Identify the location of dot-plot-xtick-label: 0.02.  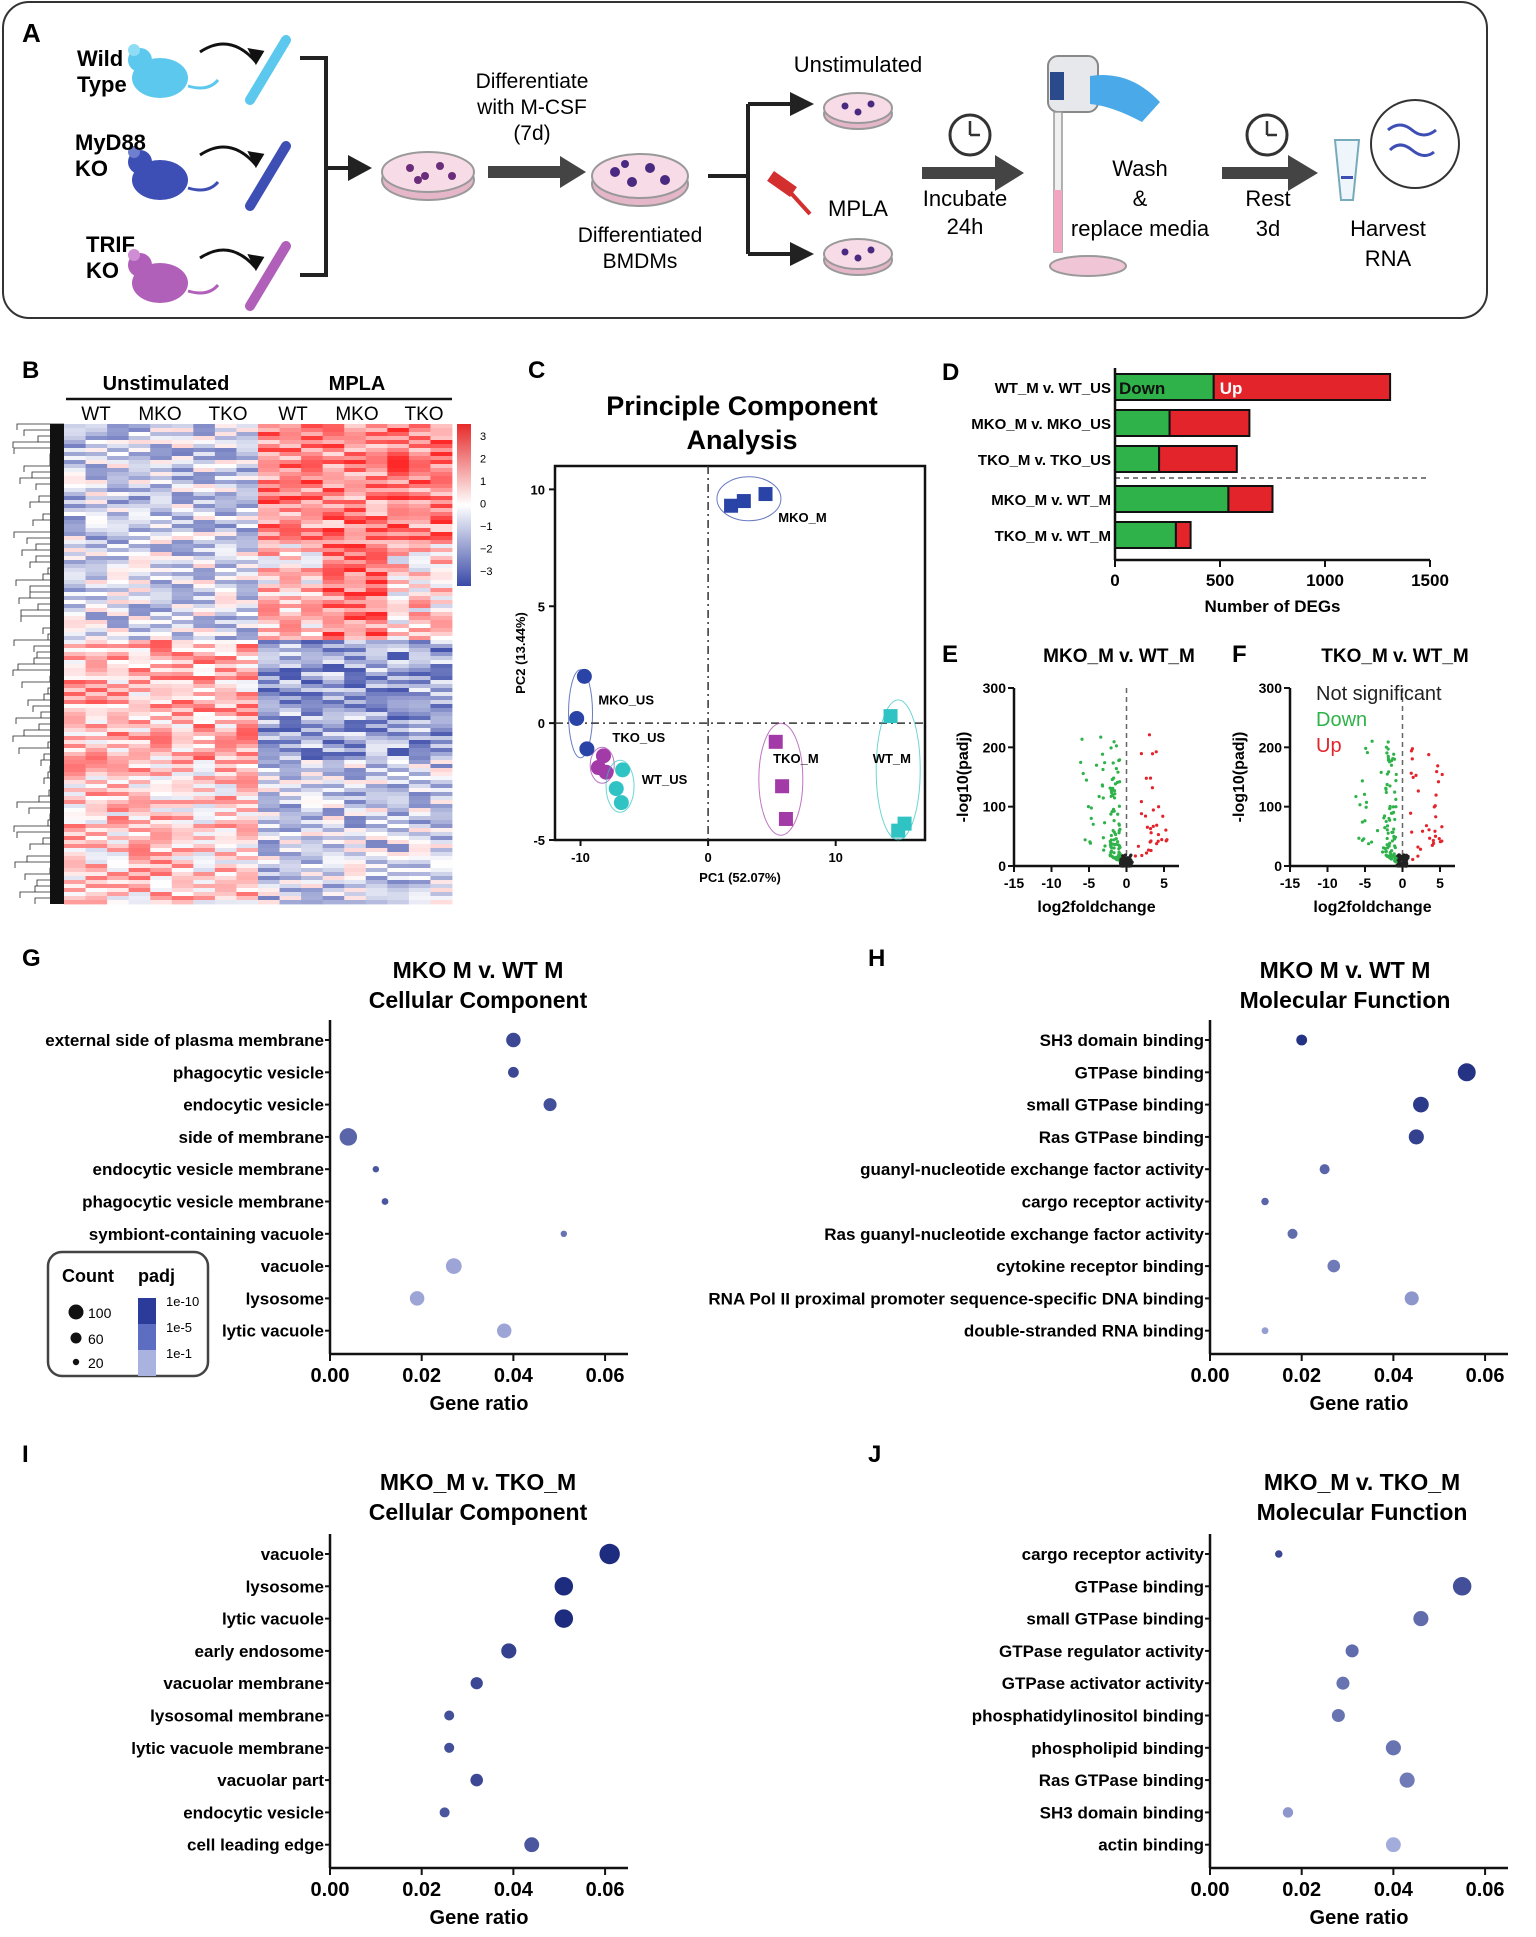
(1301, 1890).